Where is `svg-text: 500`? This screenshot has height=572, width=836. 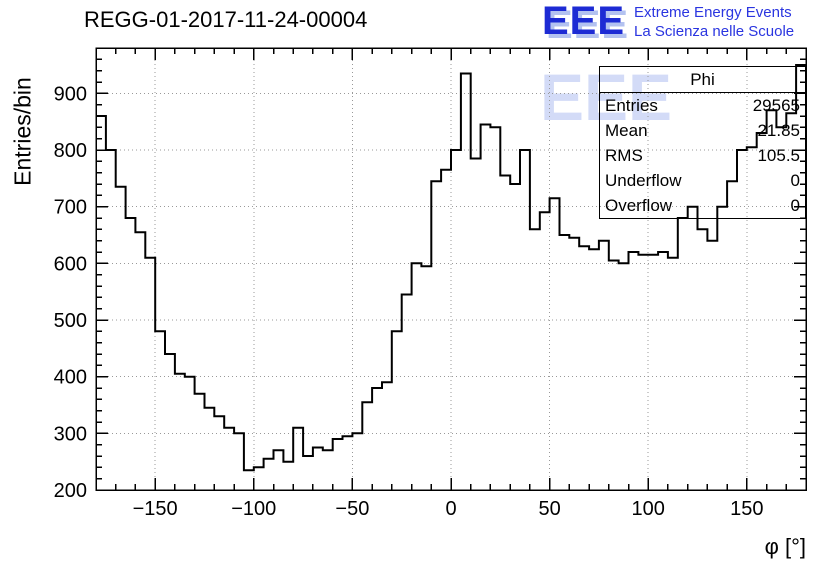
svg-text: 500 is located at coordinates (70, 321).